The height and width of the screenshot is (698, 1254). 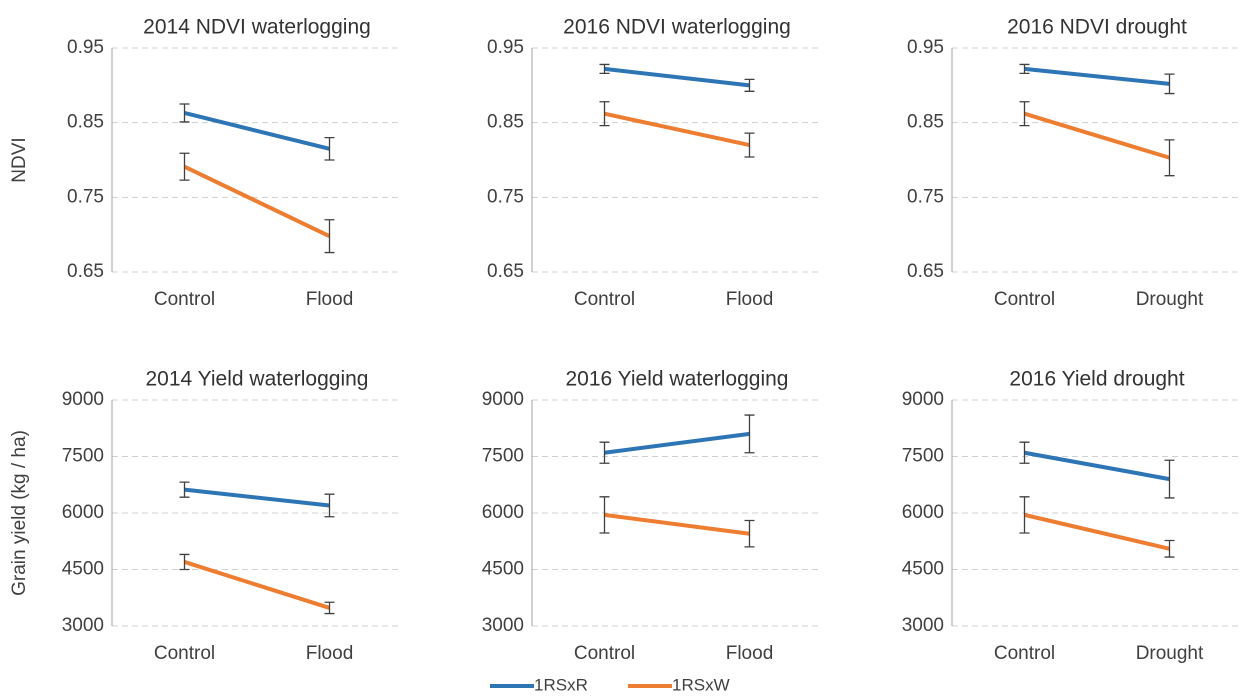 I want to click on legend-label: 1RSxW, so click(x=701, y=684).